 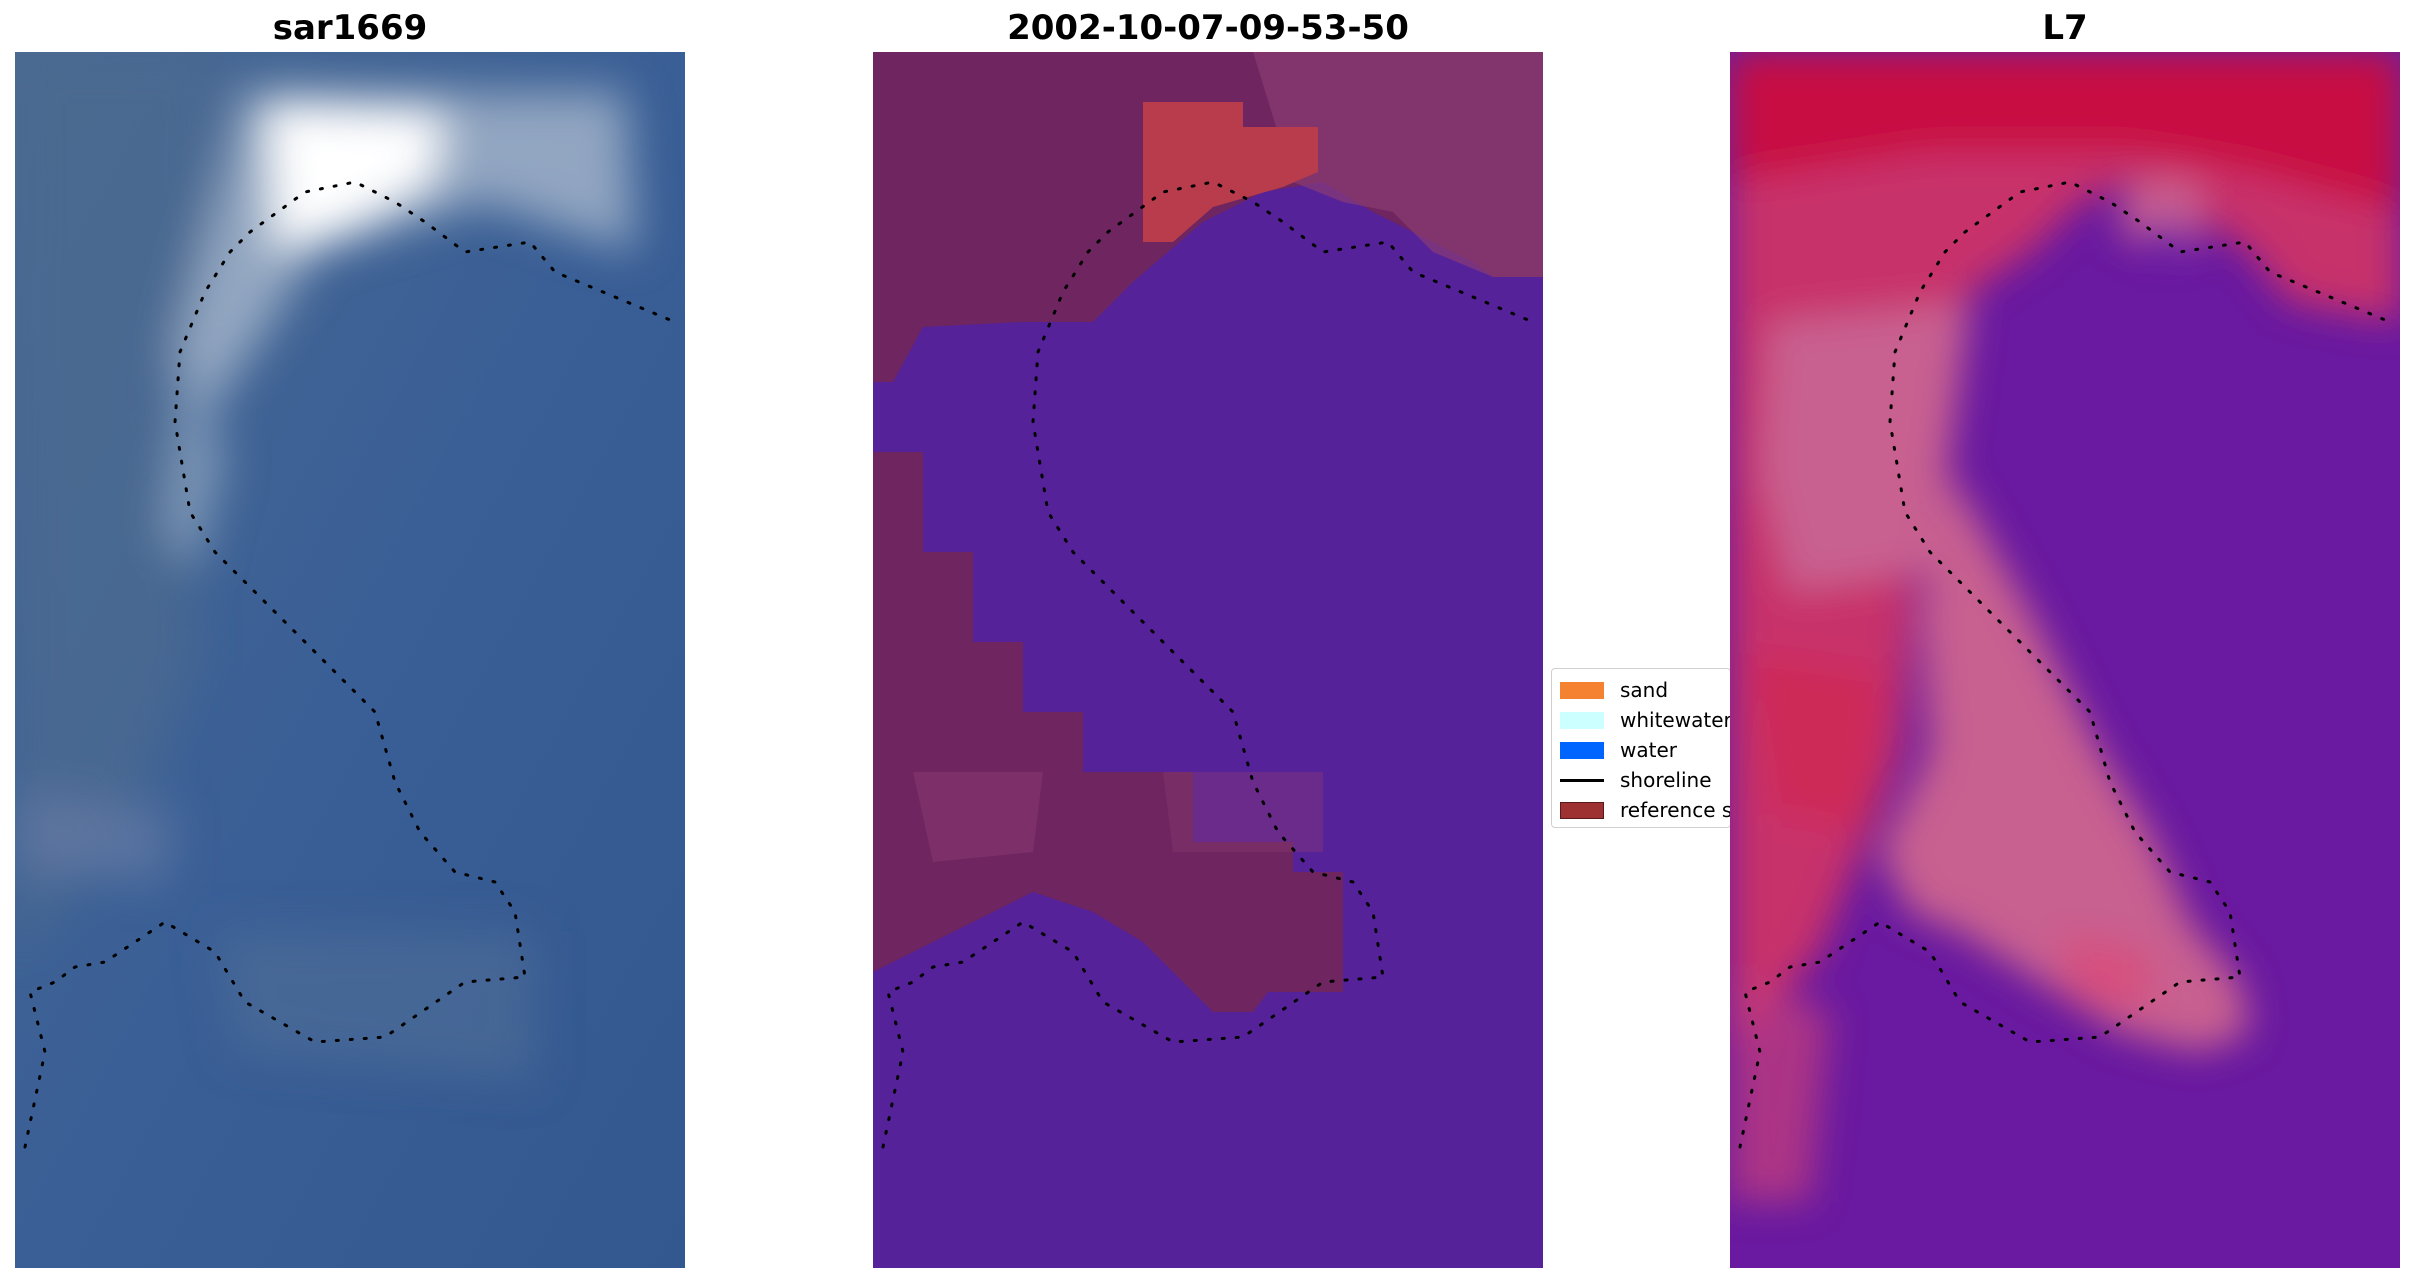 I want to click on legend-label-shoreline: shoreline, so click(x=1666, y=780).